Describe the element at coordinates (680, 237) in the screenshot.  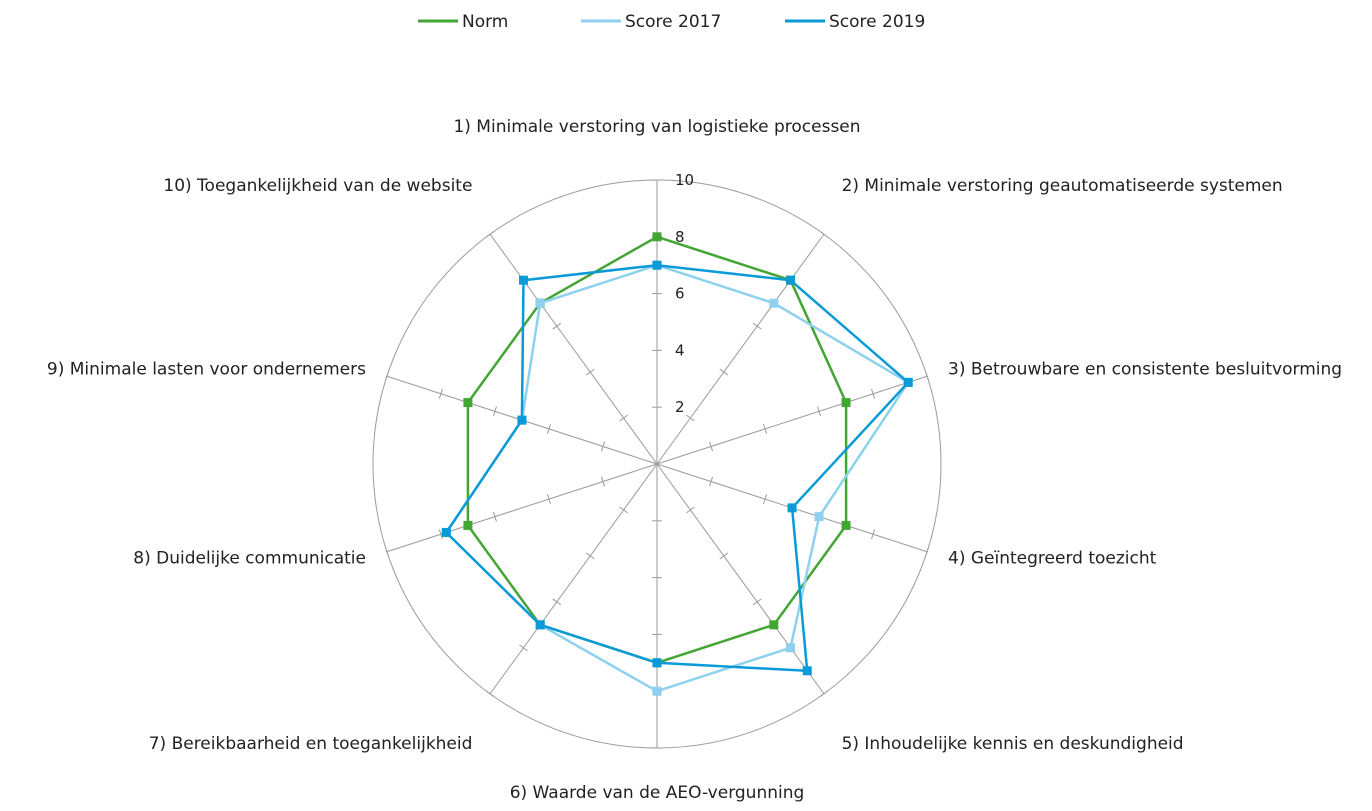
I see `tick-label: 8` at that location.